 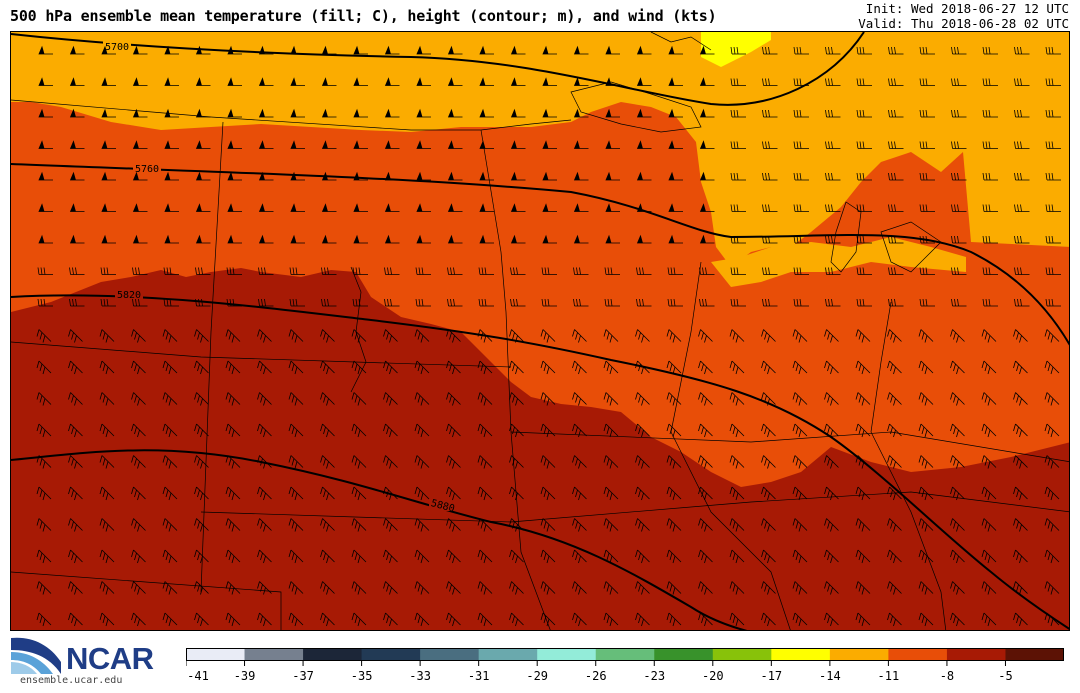 What do you see at coordinates (736, 49) in the screenshot?
I see `fill-cold-patch` at bounding box center [736, 49].